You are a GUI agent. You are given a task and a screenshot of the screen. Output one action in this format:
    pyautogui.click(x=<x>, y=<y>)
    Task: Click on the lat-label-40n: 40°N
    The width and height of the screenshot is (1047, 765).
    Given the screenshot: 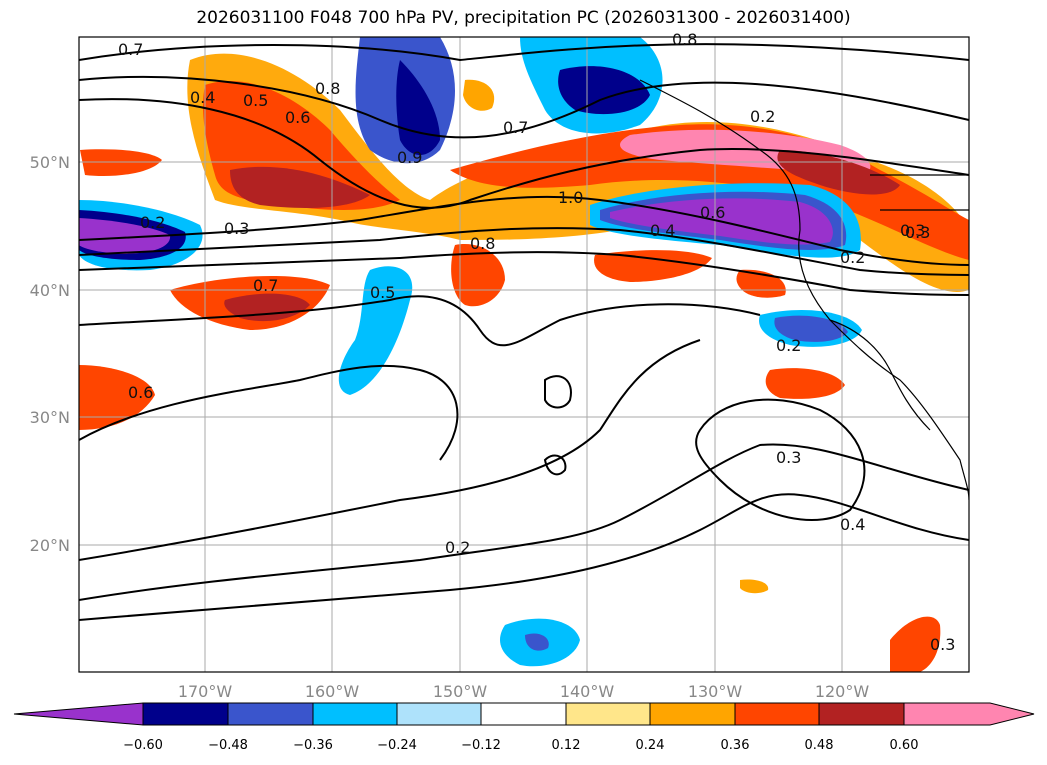 What is the action you would take?
    pyautogui.click(x=50, y=290)
    